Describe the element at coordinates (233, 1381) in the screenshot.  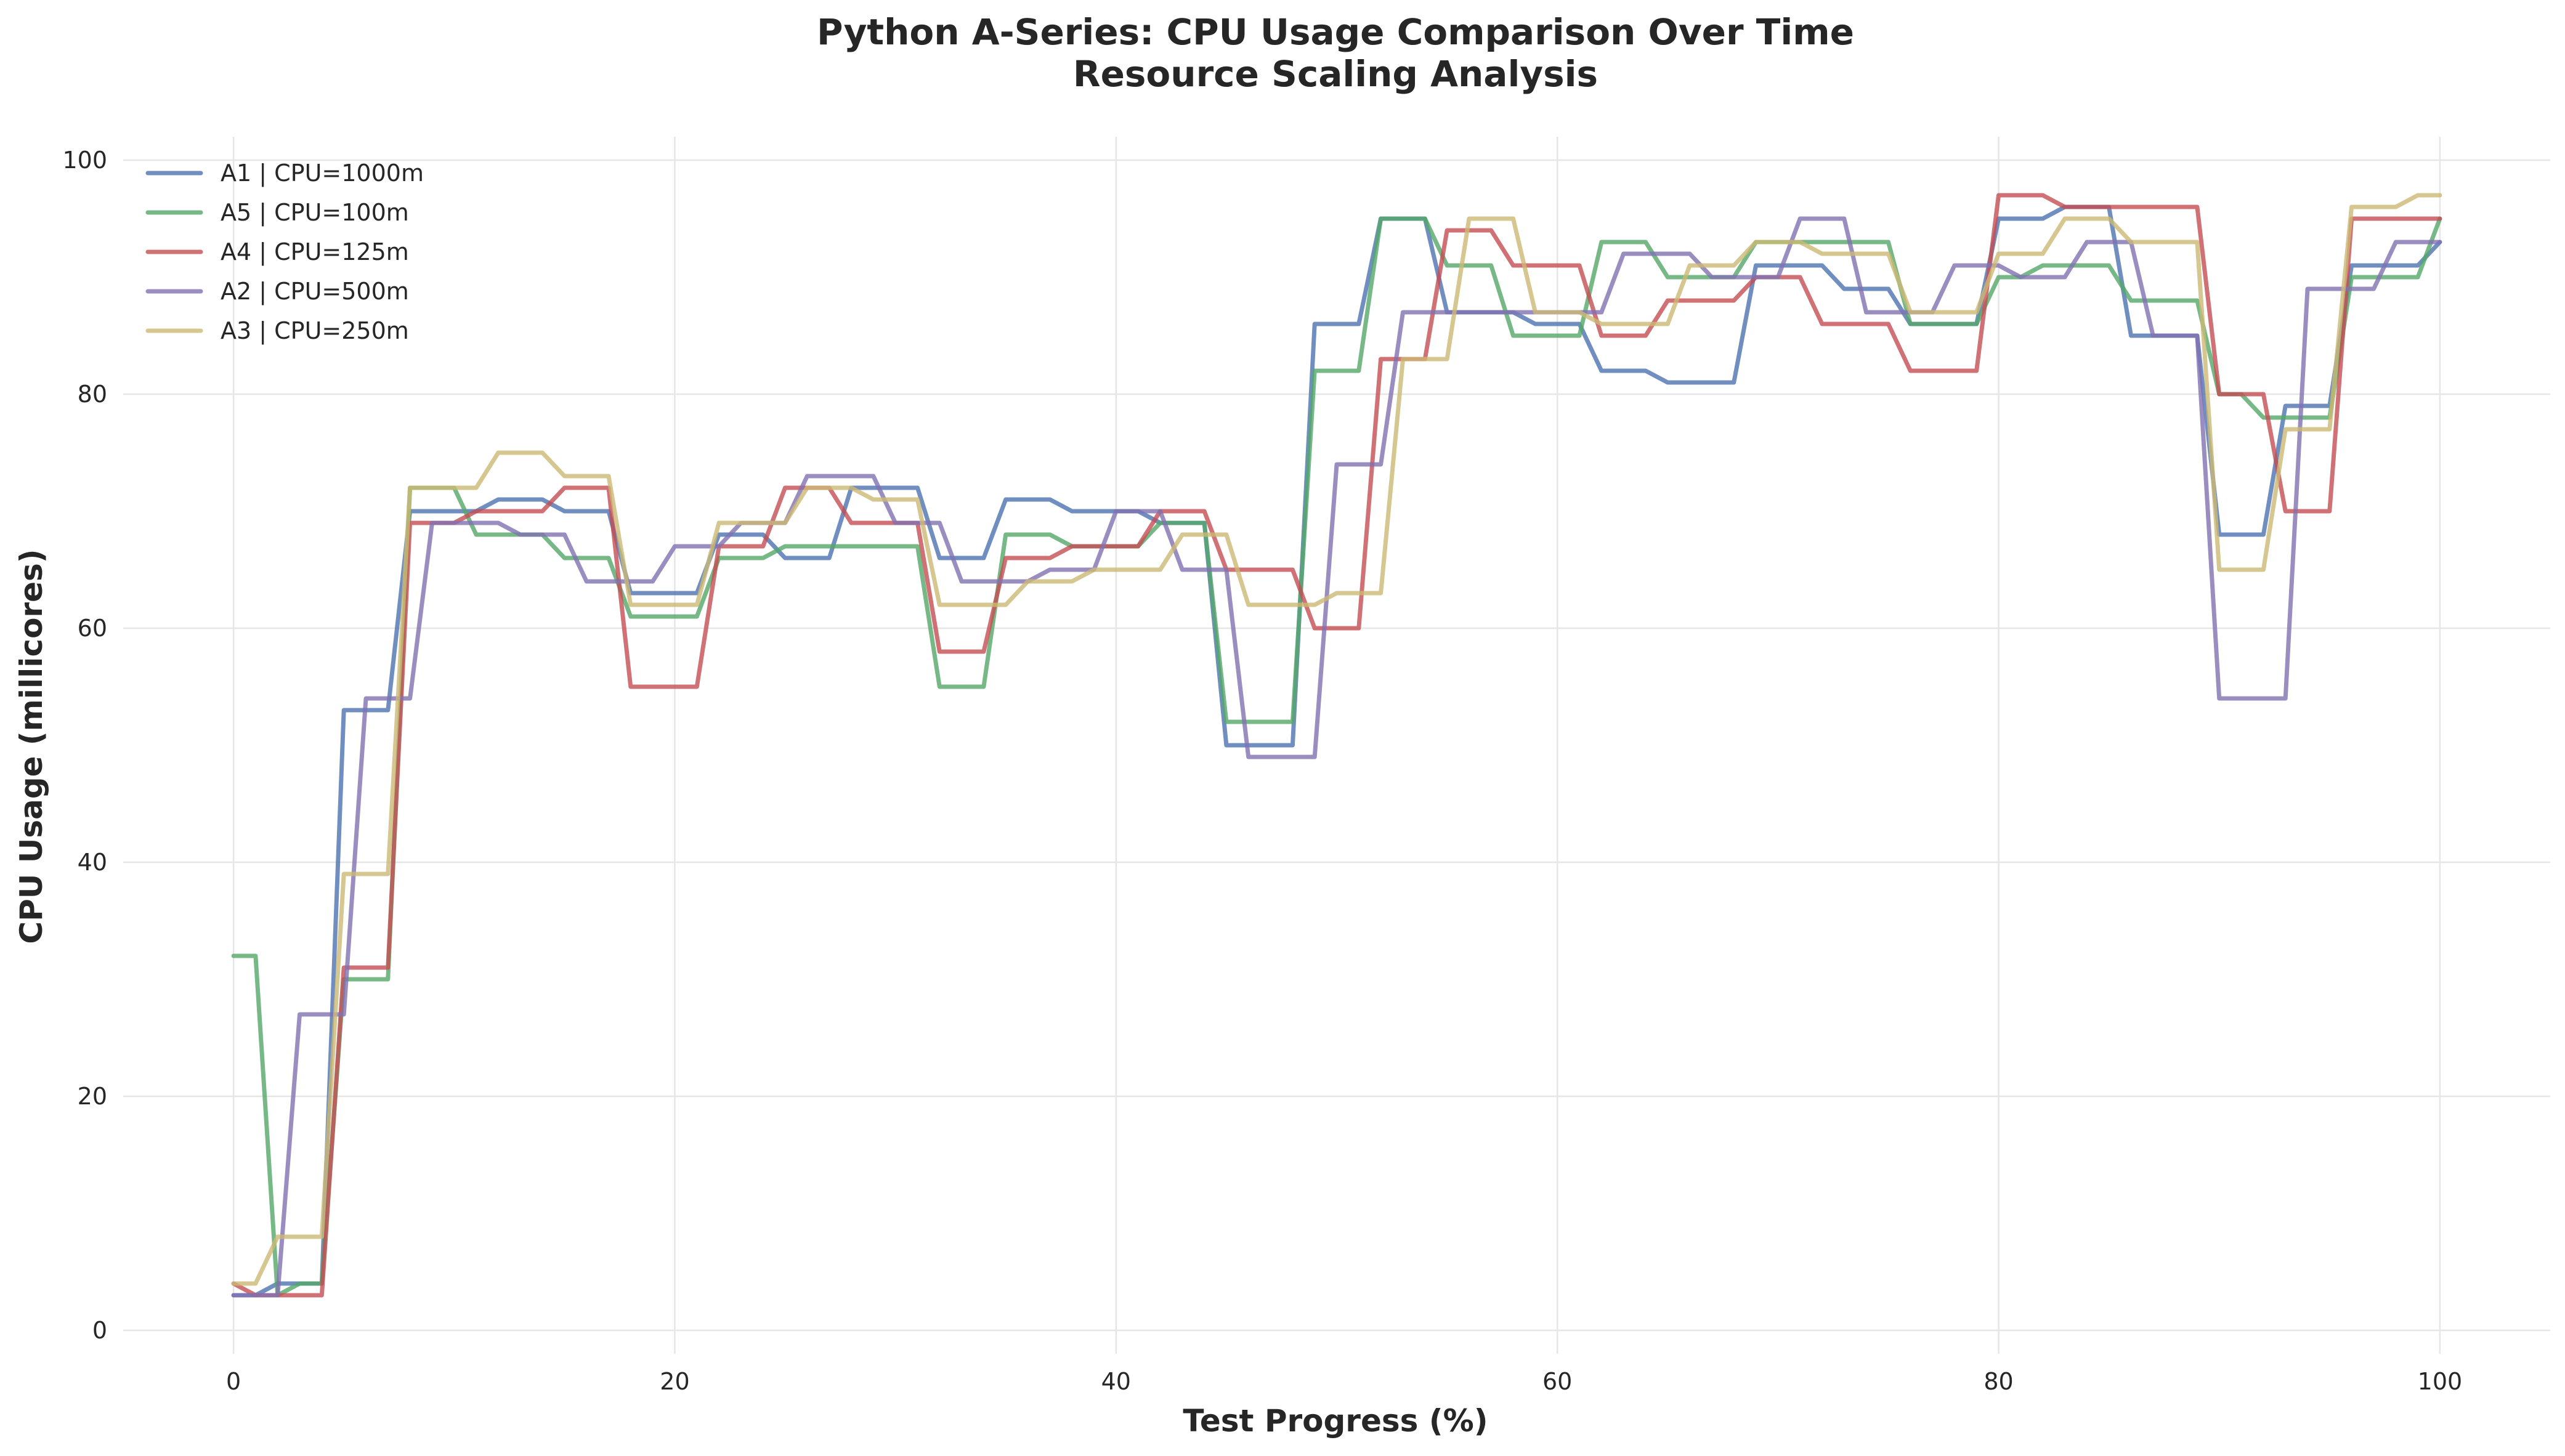
I see `x-tick-label: 0` at that location.